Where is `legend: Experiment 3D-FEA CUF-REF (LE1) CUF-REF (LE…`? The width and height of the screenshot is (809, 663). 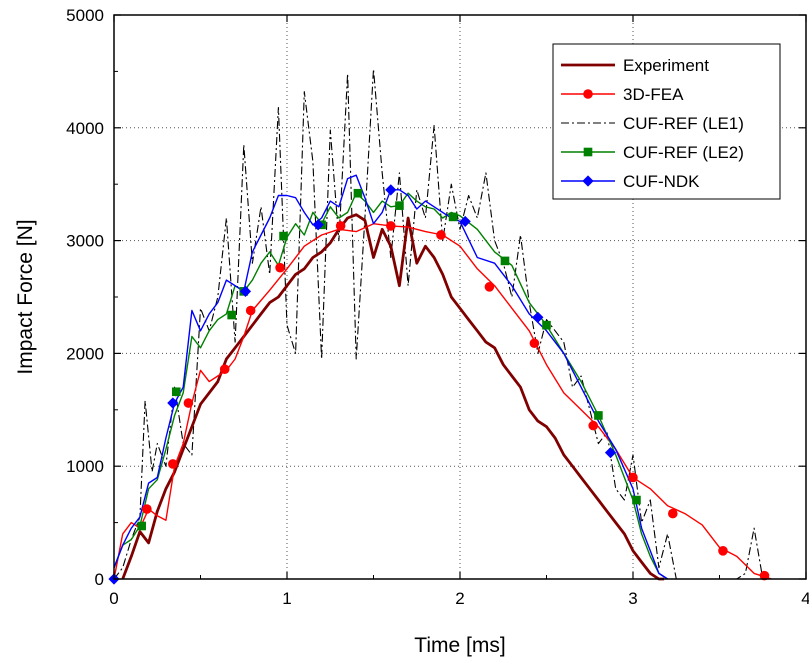 legend: Experiment 3D-FEA CUF-REF (LE1) CUF-REF (LE… is located at coordinates (666, 121).